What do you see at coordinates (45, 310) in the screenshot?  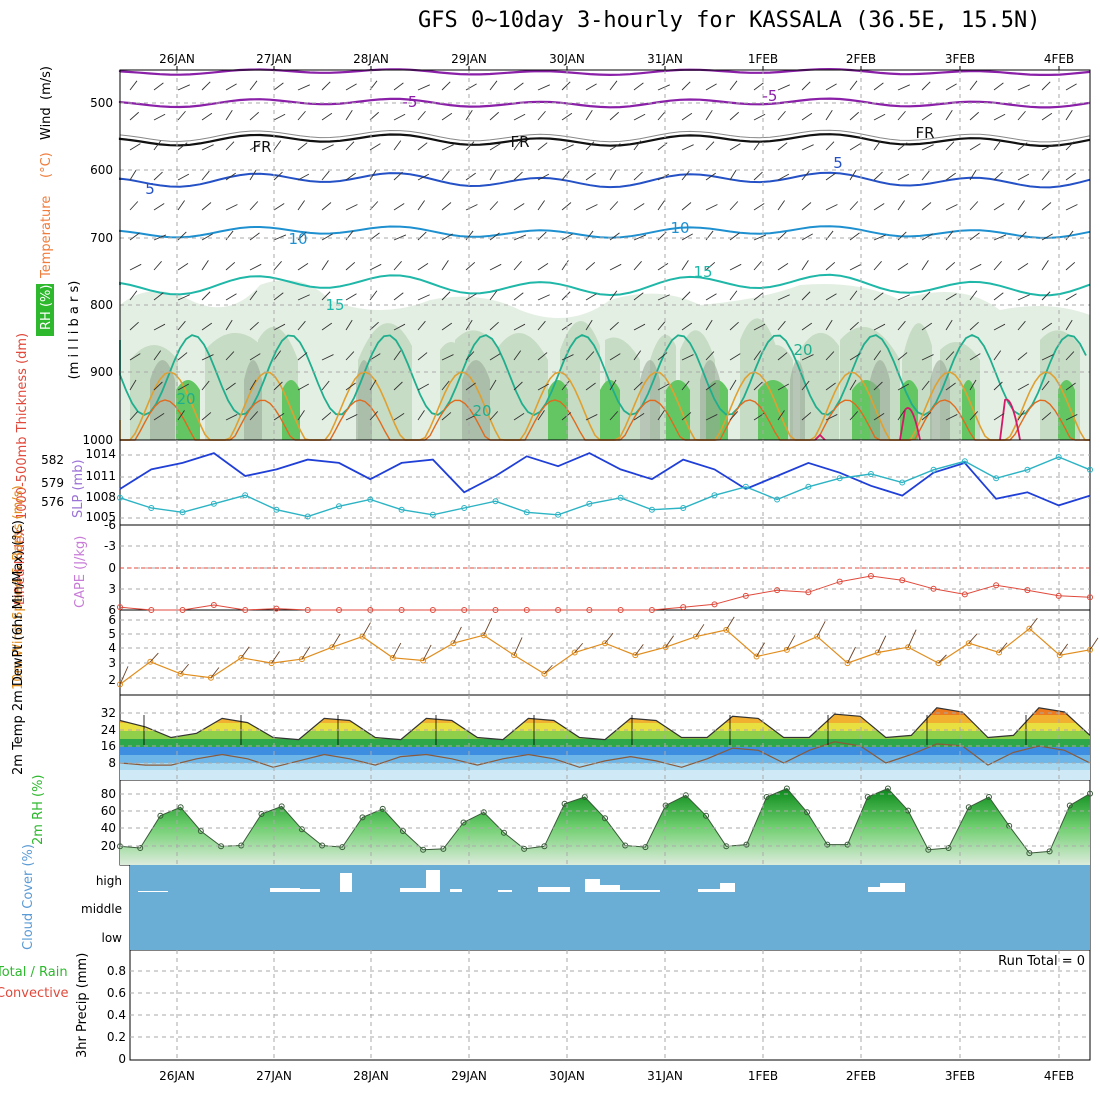 I see `rh-label-bg` at bounding box center [45, 310].